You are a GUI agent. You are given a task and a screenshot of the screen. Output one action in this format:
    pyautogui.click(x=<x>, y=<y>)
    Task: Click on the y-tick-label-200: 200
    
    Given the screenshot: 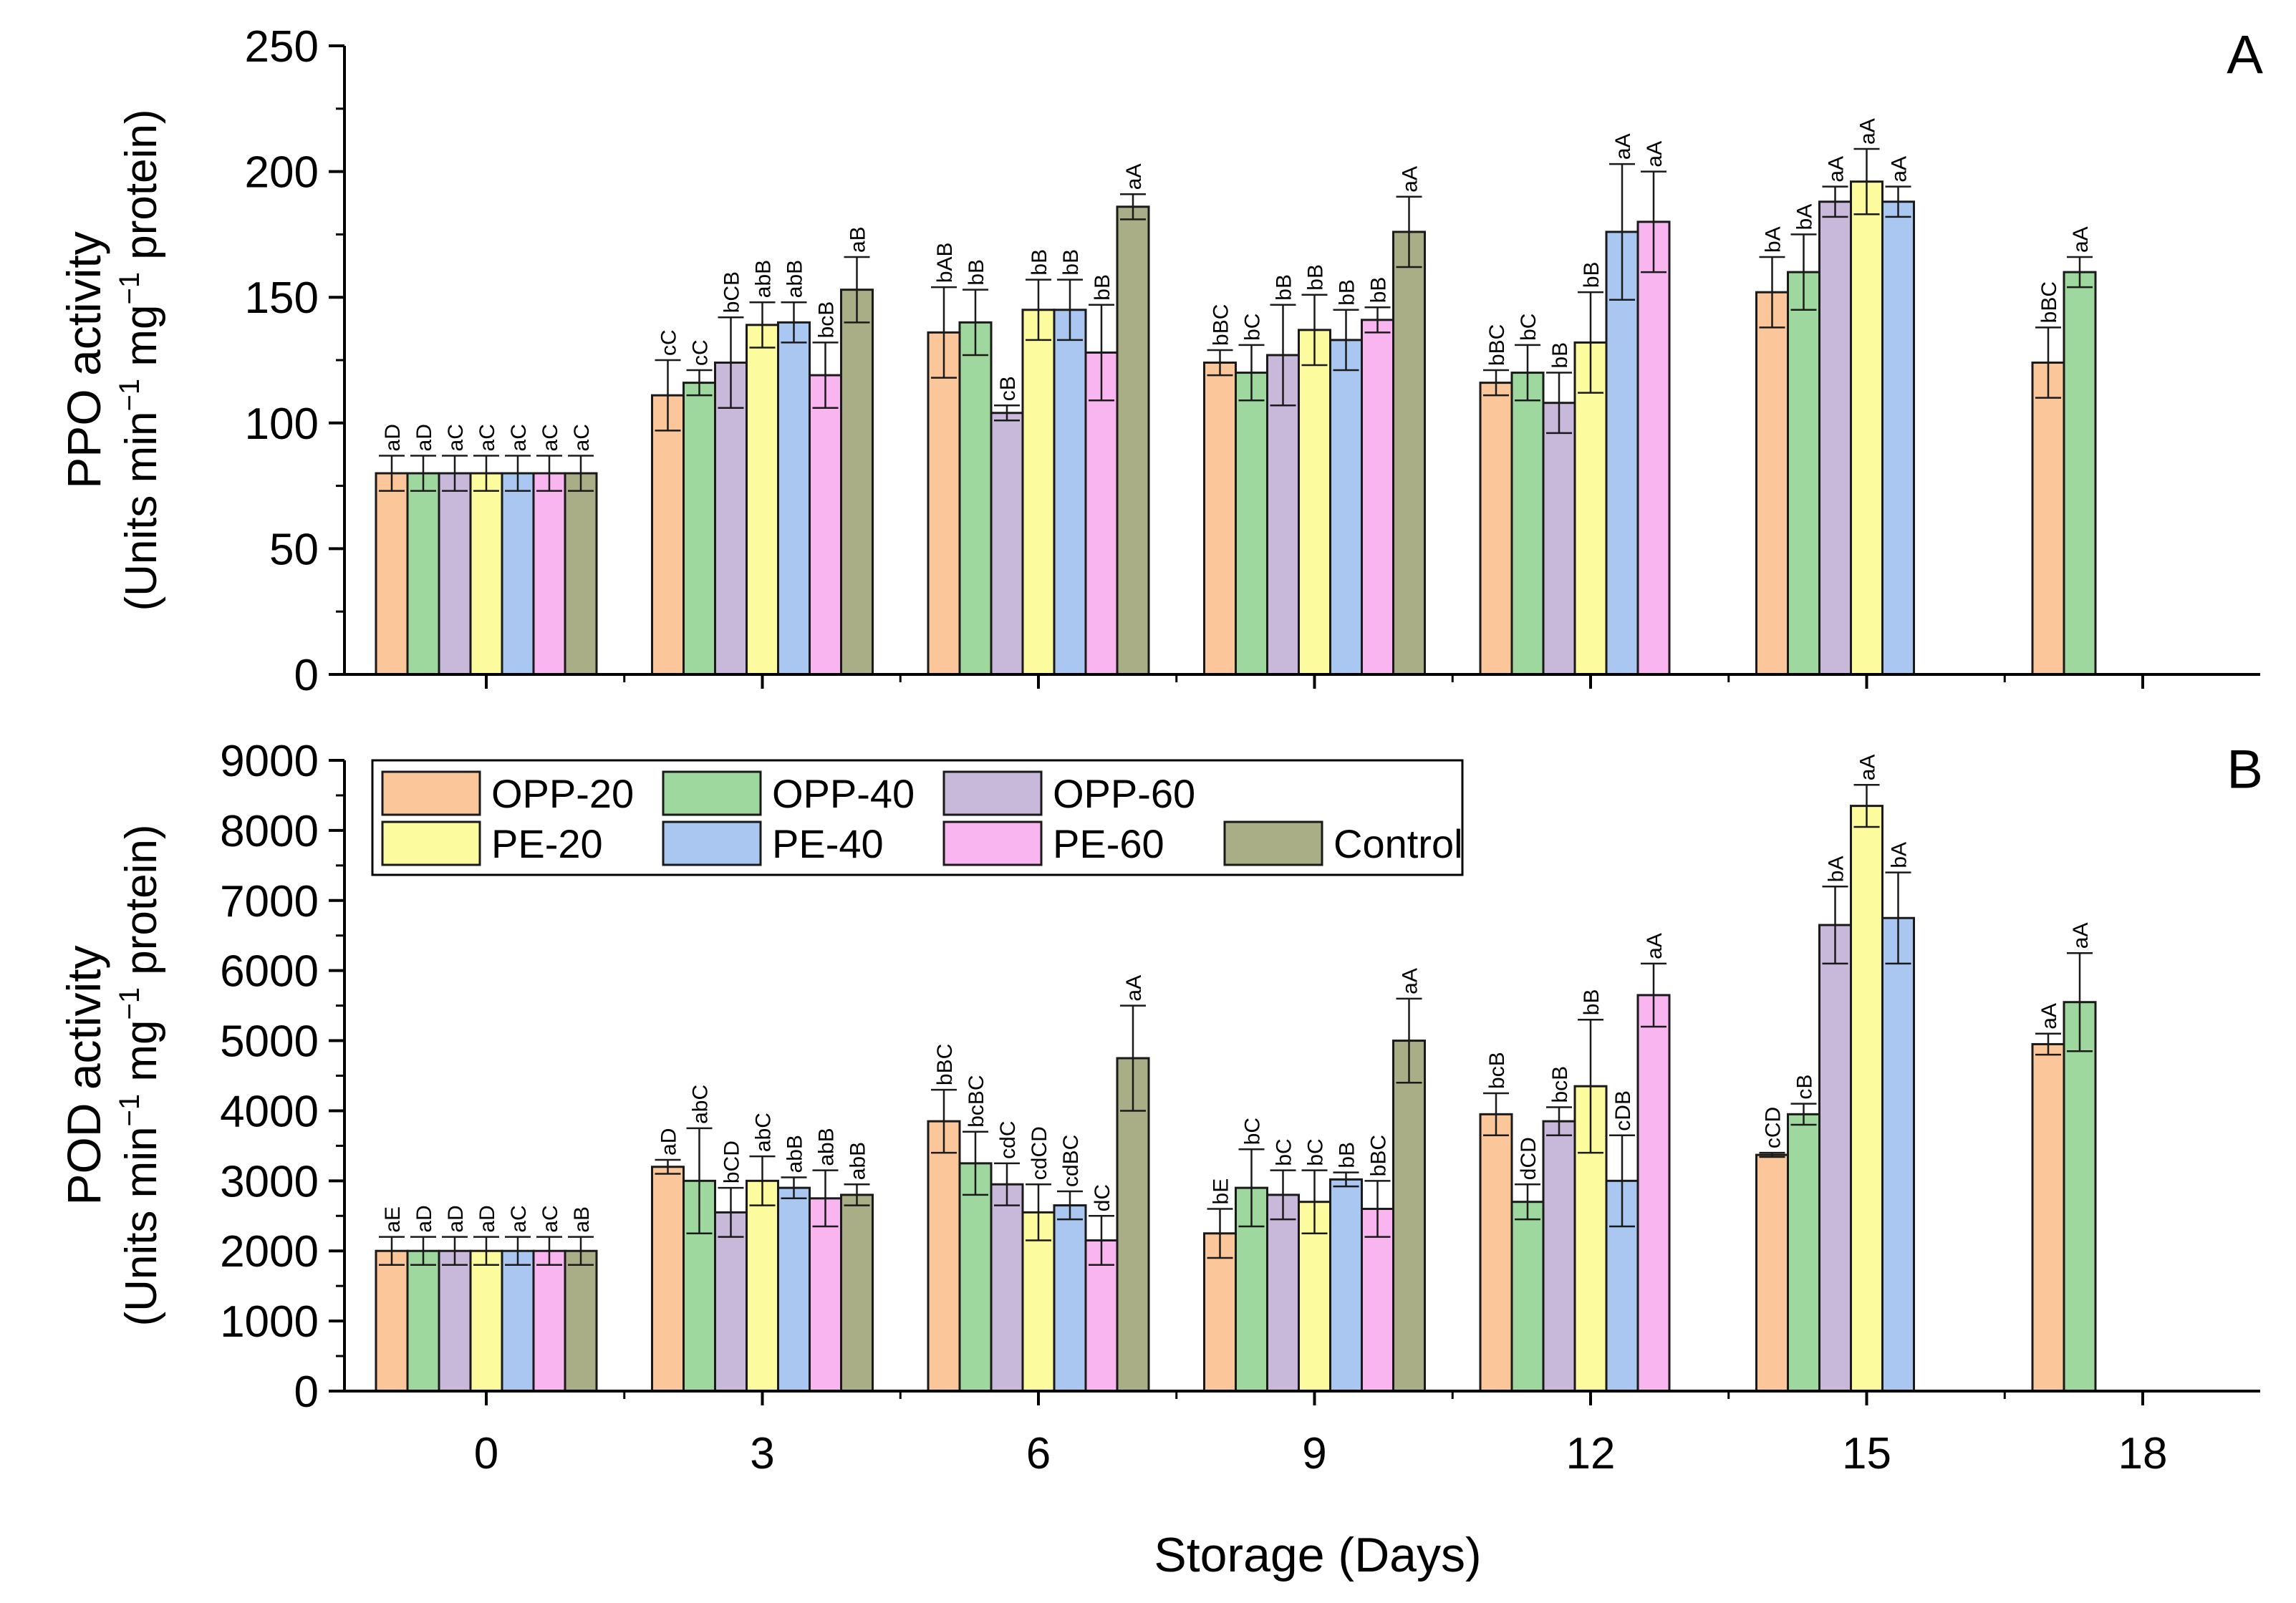 What is the action you would take?
    pyautogui.click(x=282, y=173)
    